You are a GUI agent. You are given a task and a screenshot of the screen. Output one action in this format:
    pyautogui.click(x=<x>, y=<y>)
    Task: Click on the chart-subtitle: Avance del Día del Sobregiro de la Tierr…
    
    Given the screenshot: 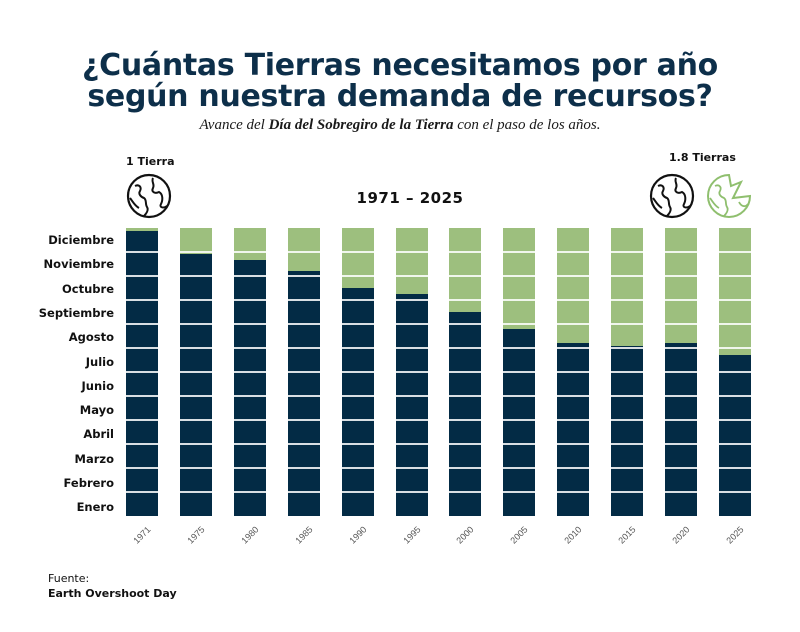 What is the action you would take?
    pyautogui.click(x=400, y=125)
    